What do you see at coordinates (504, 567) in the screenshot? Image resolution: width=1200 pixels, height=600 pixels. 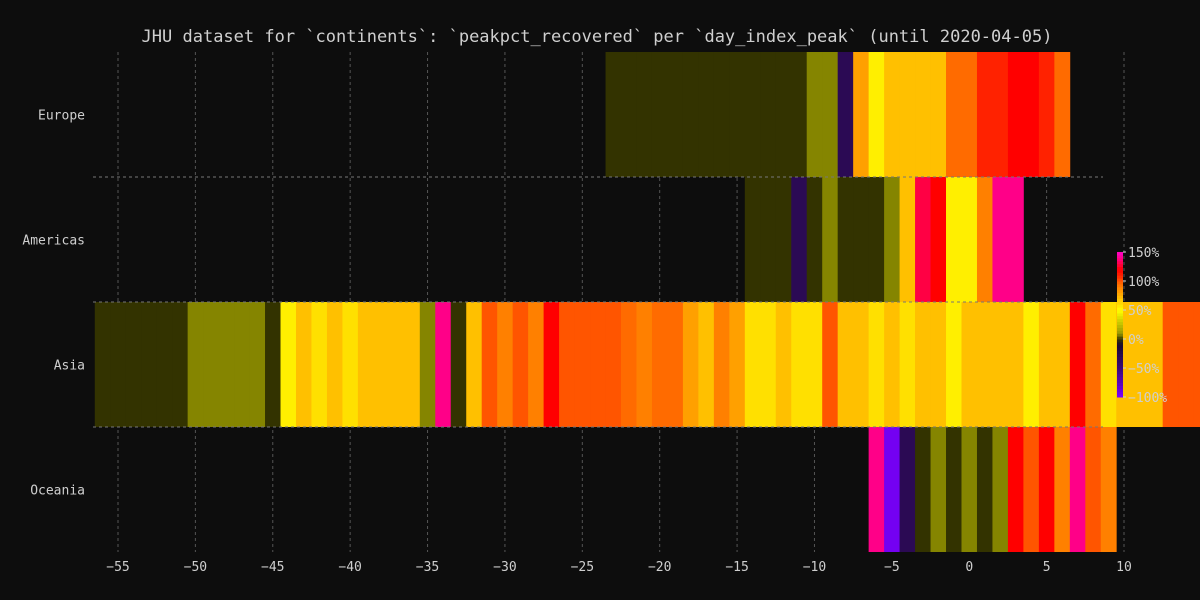 I see `x-tick-label: −30` at bounding box center [504, 567].